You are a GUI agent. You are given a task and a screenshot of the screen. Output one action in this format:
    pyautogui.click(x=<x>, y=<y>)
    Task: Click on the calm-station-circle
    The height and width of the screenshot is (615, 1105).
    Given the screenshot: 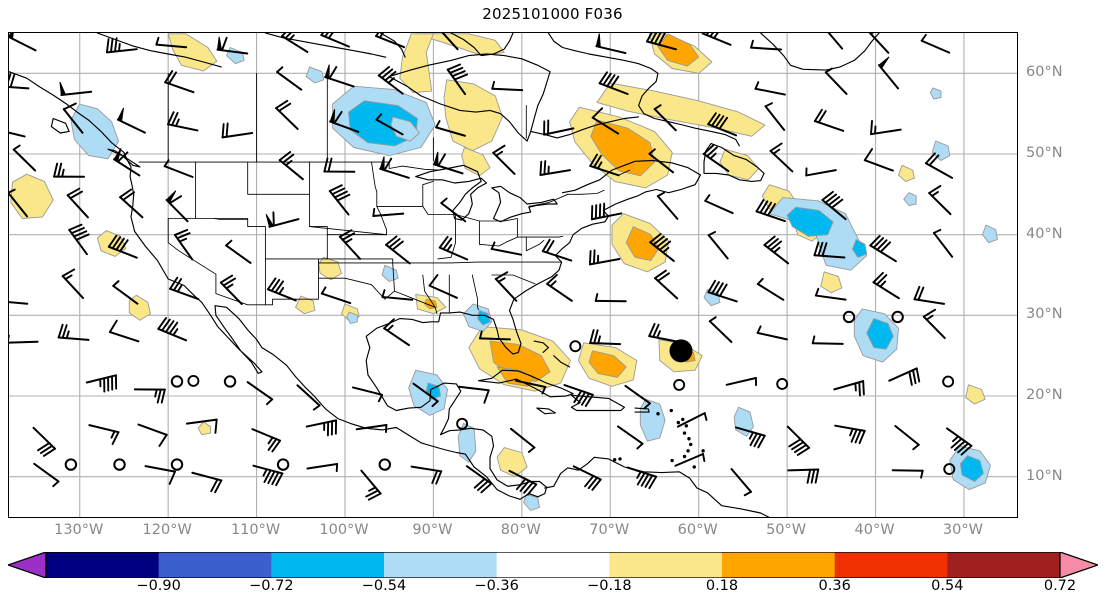 What is the action you would take?
    pyautogui.click(x=949, y=469)
    